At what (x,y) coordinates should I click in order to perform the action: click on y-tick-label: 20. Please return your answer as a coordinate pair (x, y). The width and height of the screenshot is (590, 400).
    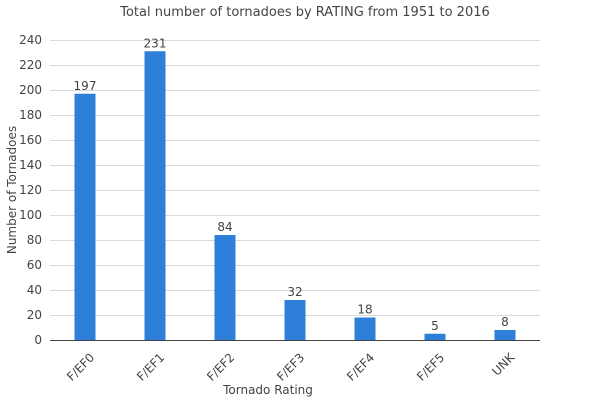
    Looking at the image, I should click on (34, 315).